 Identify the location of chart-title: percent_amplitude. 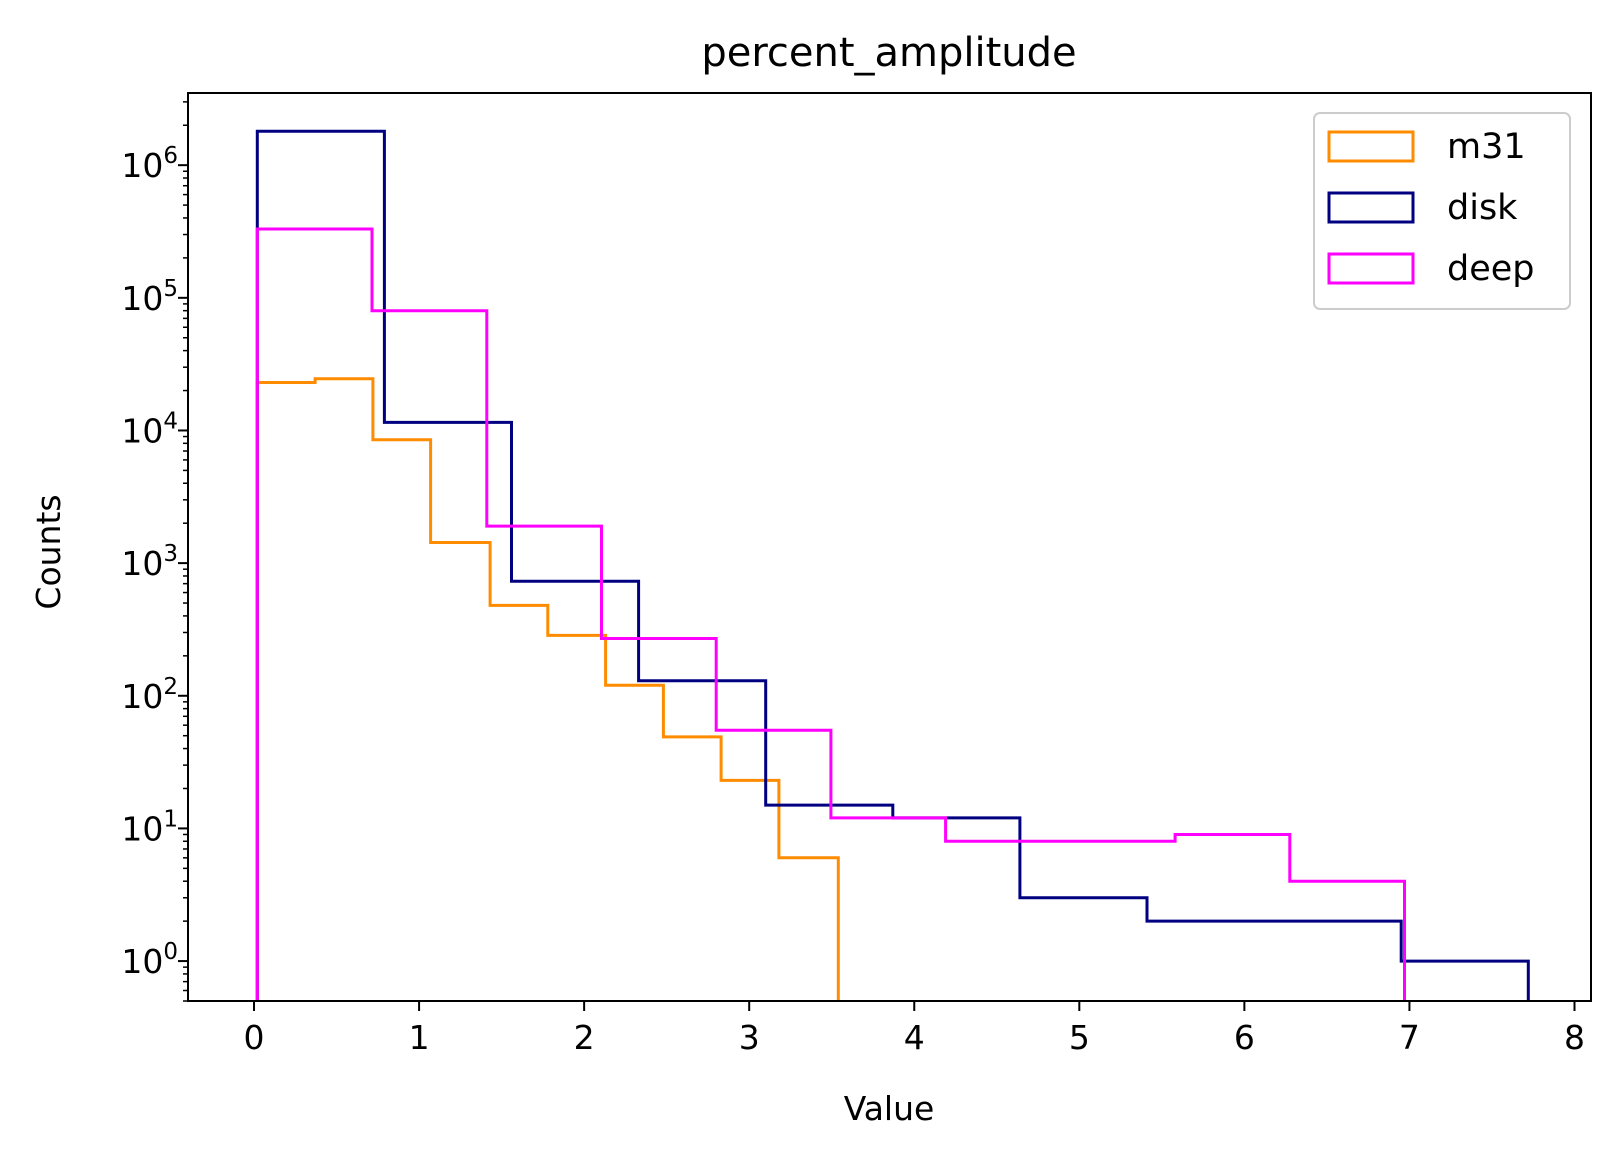
(888, 53).